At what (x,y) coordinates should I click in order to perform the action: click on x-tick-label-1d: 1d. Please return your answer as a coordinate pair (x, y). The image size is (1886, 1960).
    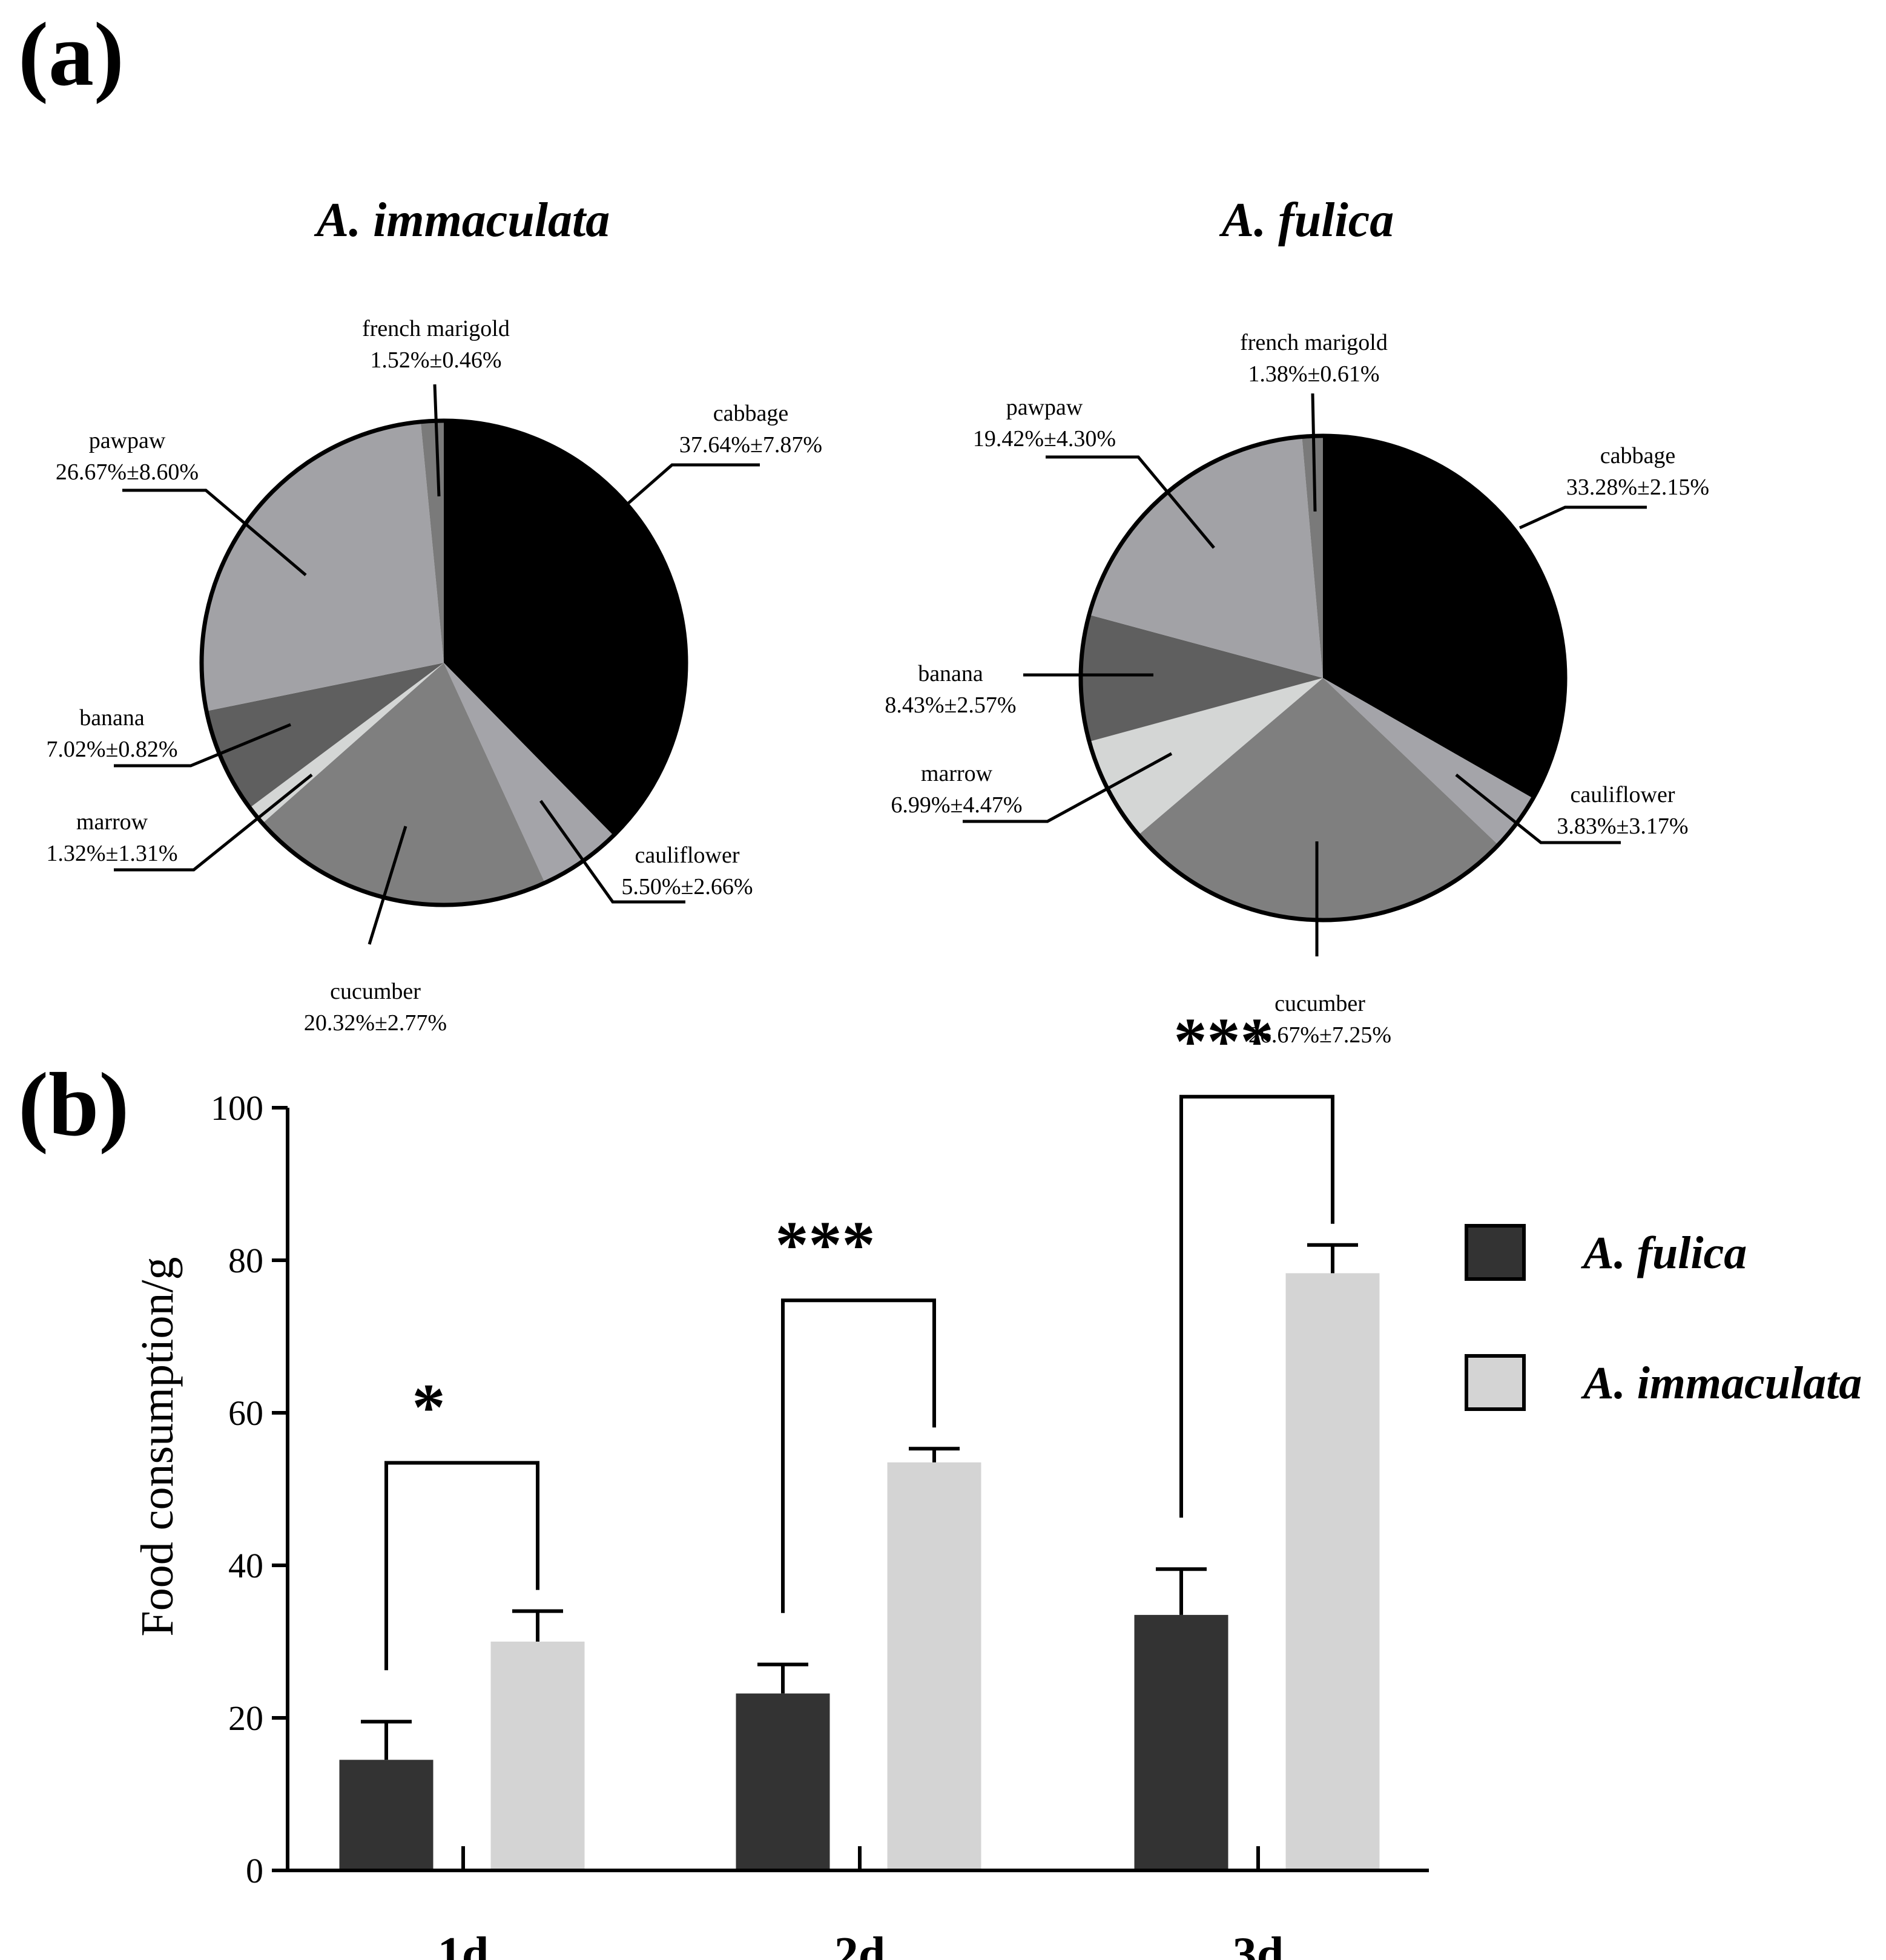
    Looking at the image, I should click on (464, 1944).